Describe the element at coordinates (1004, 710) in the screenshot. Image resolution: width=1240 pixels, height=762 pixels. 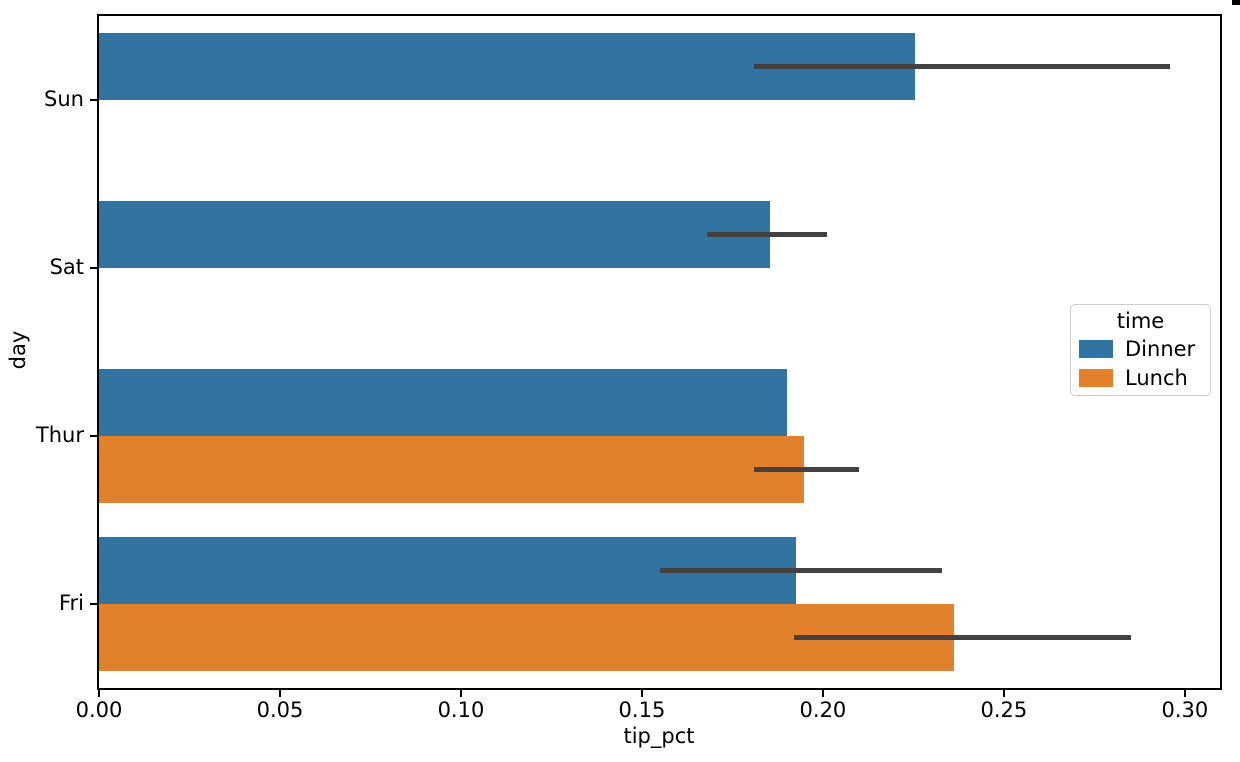
I see `x-tick-label: 0.25` at that location.